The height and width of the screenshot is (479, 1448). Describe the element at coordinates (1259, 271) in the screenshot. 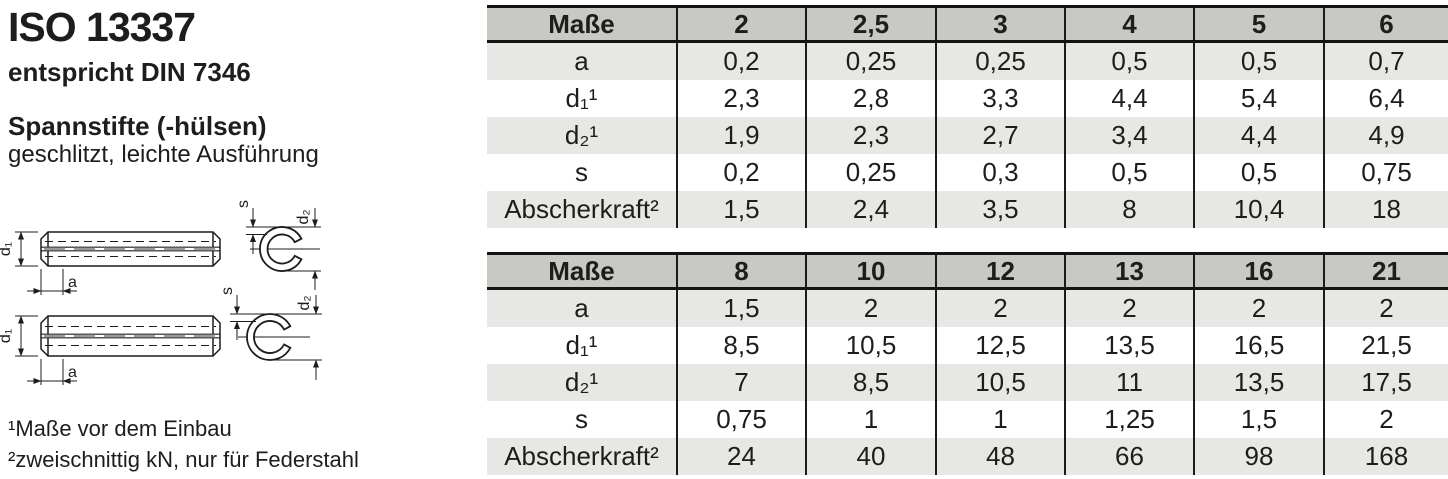

I see `size-column-header: 16` at that location.